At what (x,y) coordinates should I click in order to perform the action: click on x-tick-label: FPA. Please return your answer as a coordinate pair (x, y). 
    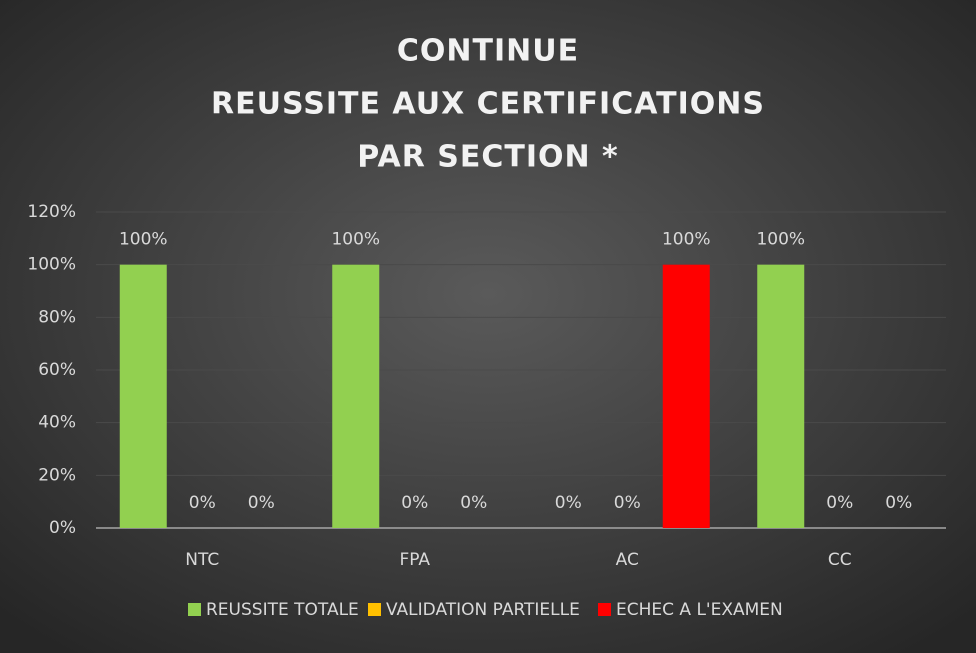
    Looking at the image, I should click on (414, 560).